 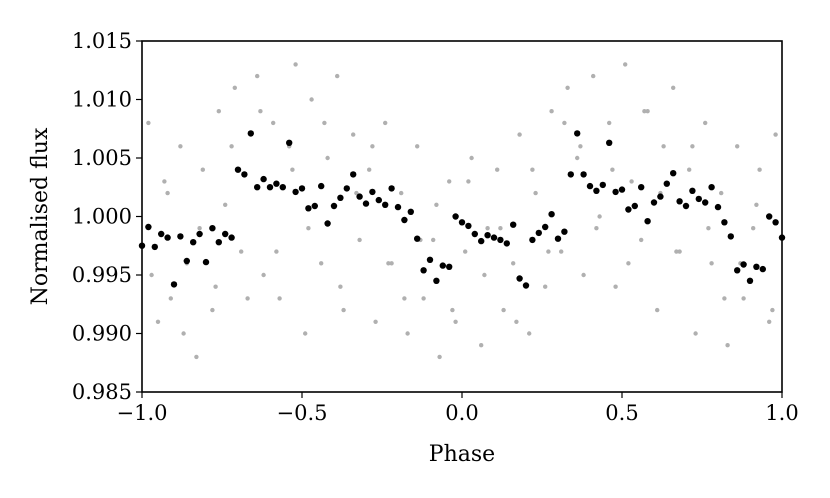 What do you see at coordinates (458, 408) in the screenshot?
I see `x-axis: −1.0 −0.5 0.0 0.5 1.0` at bounding box center [458, 408].